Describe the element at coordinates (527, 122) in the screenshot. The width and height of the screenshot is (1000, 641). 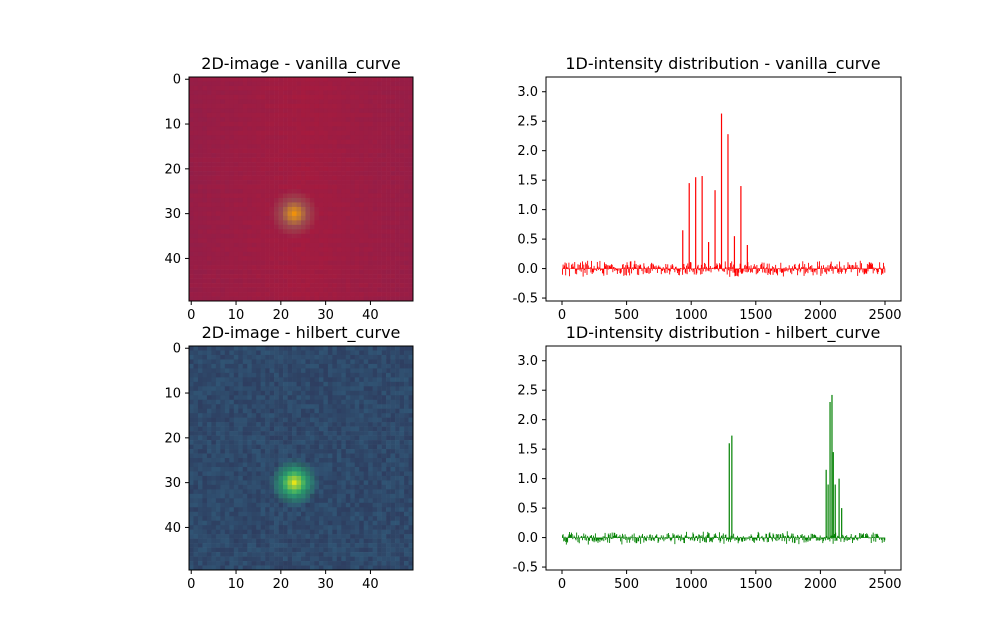
I see `y-tick-label: 2.5` at that location.